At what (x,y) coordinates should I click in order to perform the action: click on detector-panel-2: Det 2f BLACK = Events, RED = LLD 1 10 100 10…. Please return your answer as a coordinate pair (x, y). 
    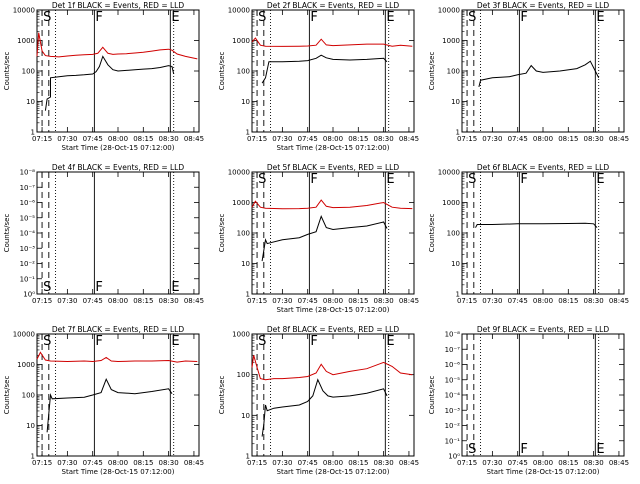
    Looking at the image, I should click on (318, 76).